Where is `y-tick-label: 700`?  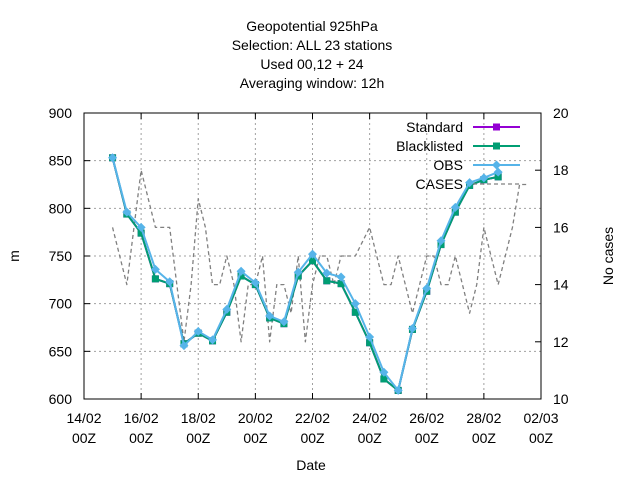
y-tick-label: 700 is located at coordinates (61, 304).